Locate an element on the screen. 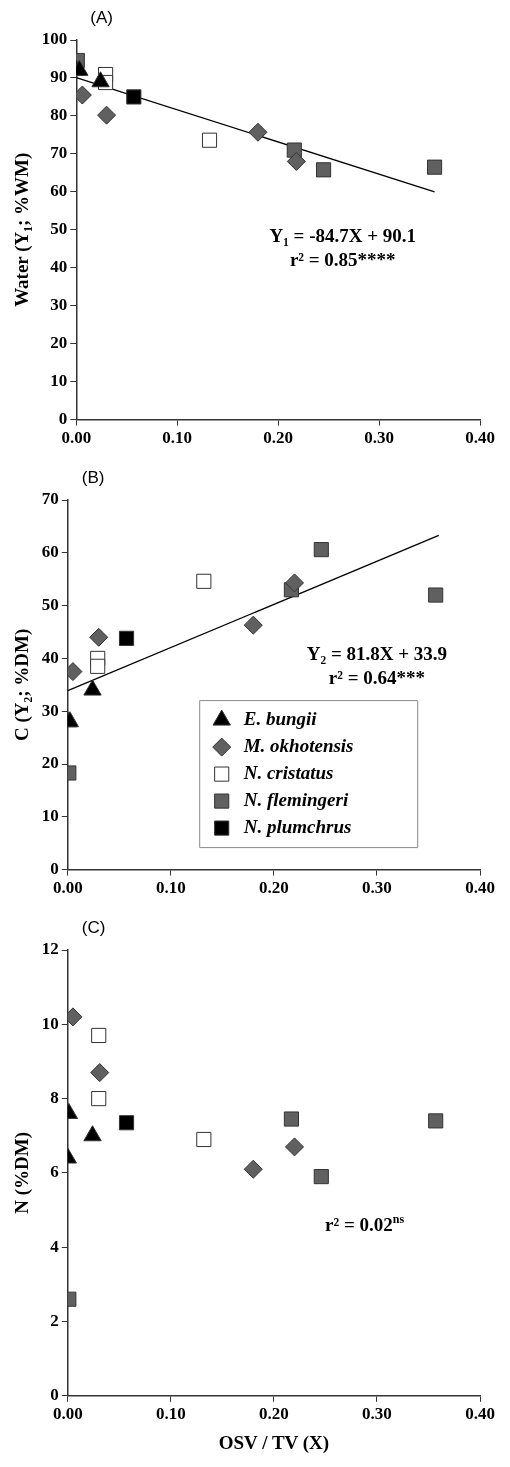 The height and width of the screenshot is (1467, 510). y-tick-label: 90 is located at coordinates (59, 77).